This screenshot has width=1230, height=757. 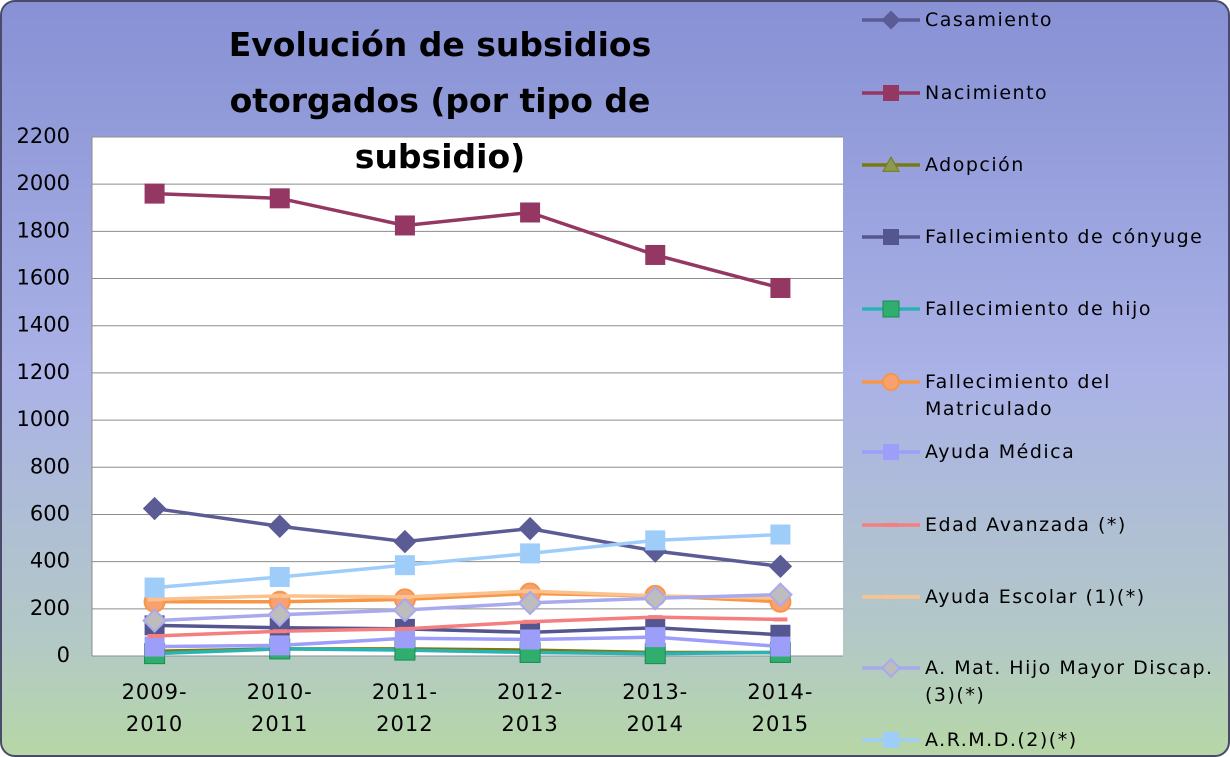 I want to click on legend-label: Ayuda Escolar (1)(*), so click(x=1035, y=597).